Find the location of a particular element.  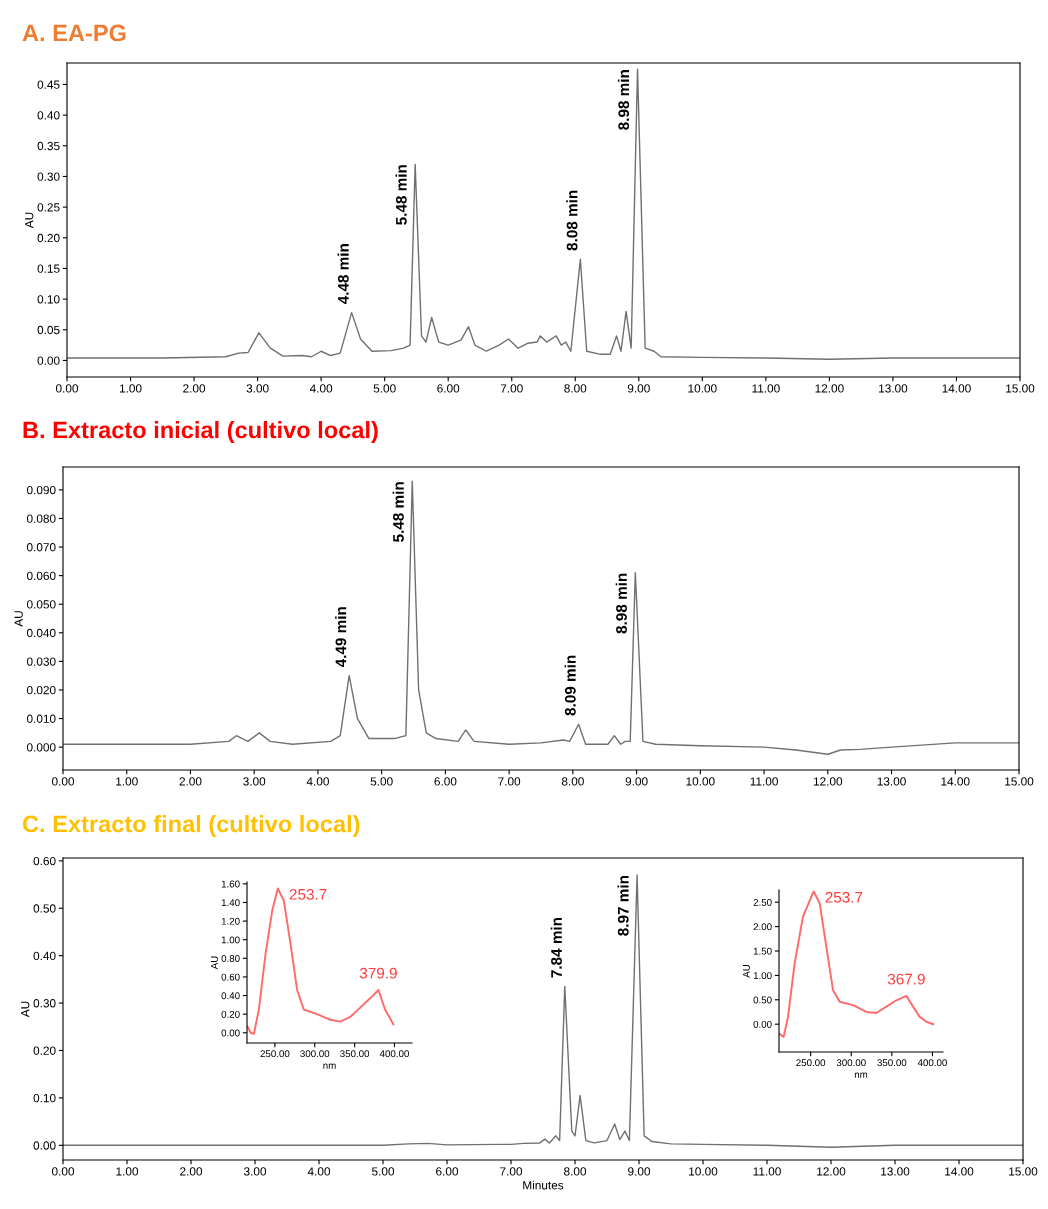

y-tick-label: 0.040 is located at coordinates (41, 633).